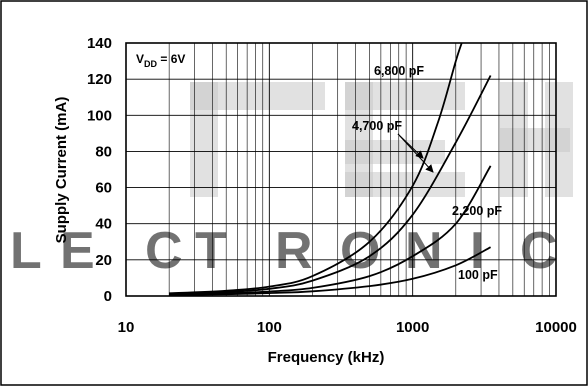  I want to click on x-tick-label: 100, so click(269, 327).